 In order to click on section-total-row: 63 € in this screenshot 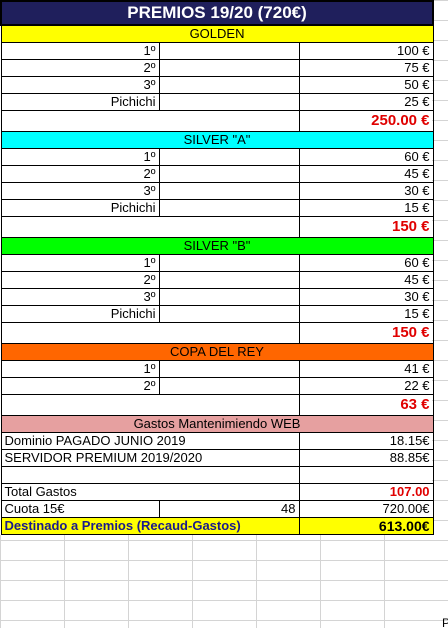, I will do `click(217, 405)`.